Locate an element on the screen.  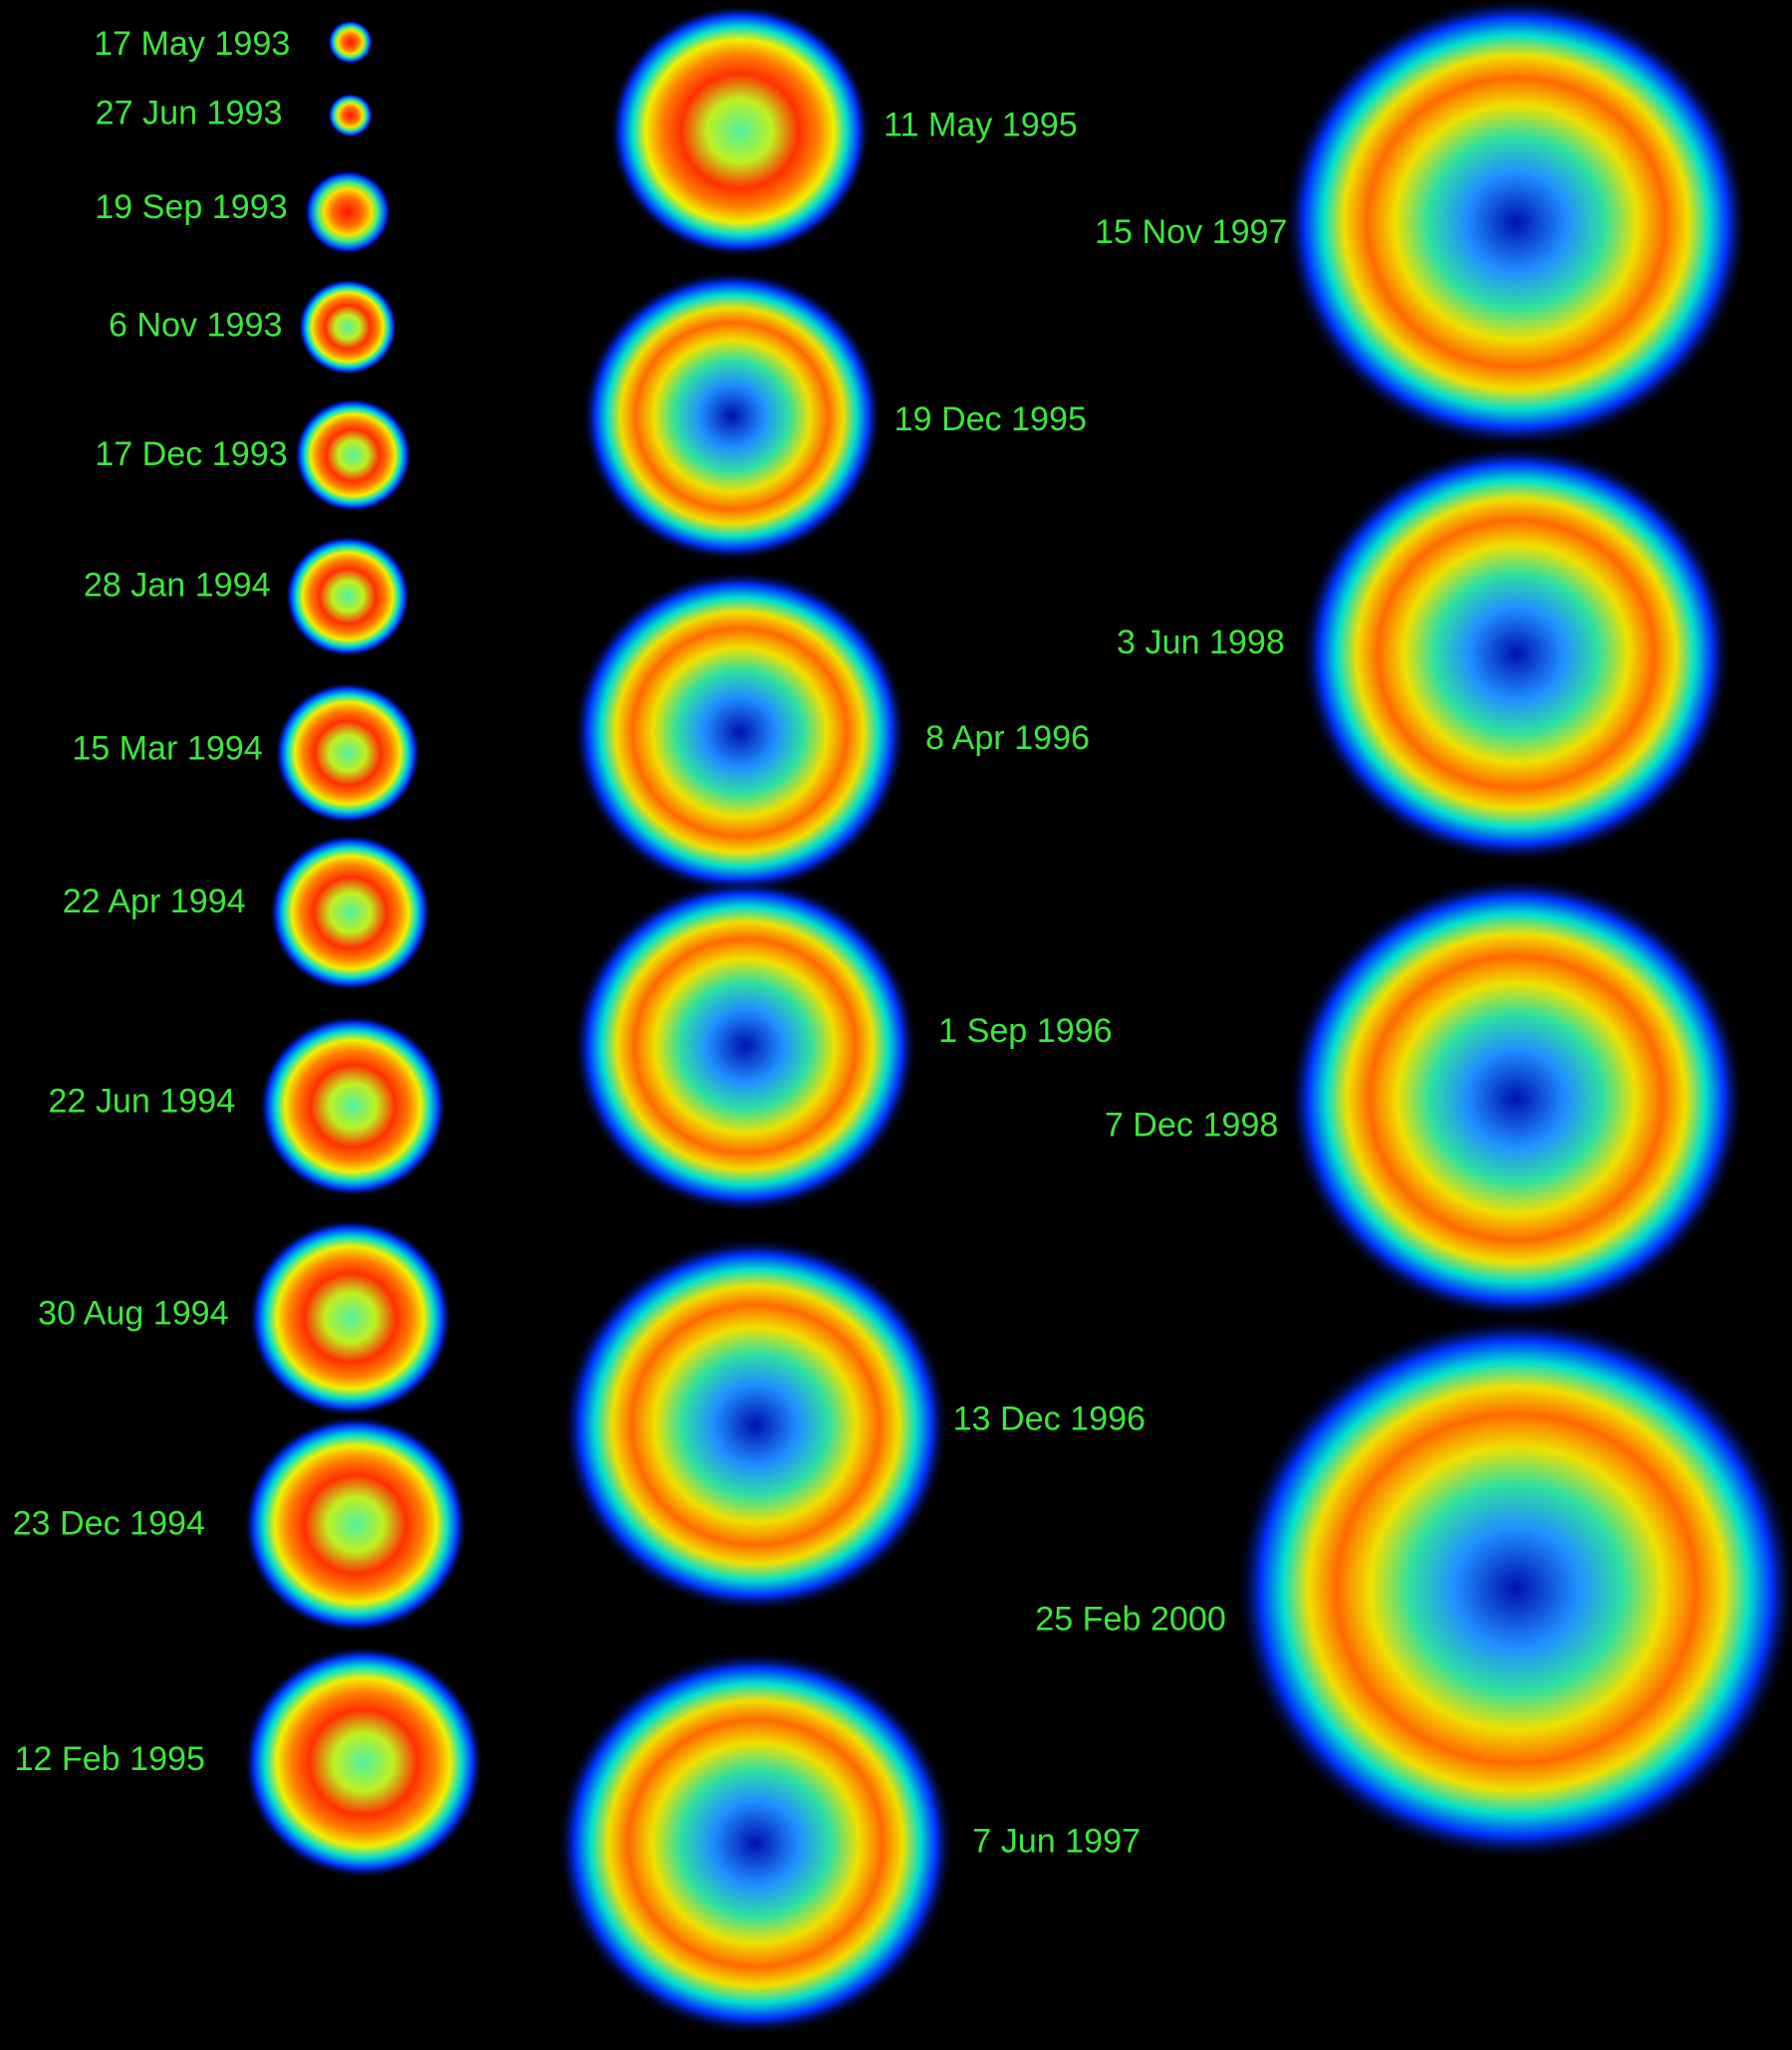
epoch-label: 19 Dec 1995 is located at coordinates (991, 419).